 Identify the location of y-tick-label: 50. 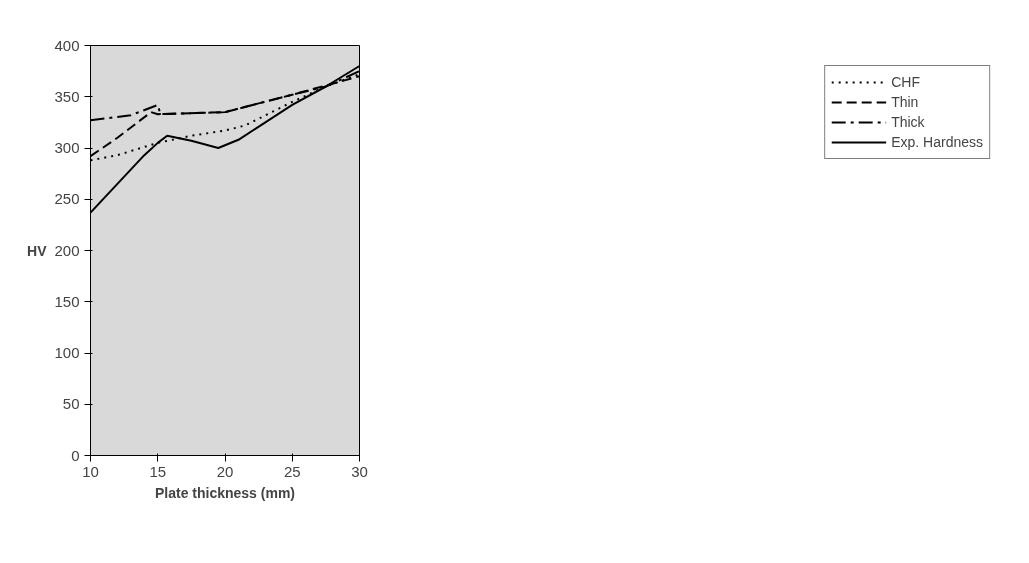
(71, 404).